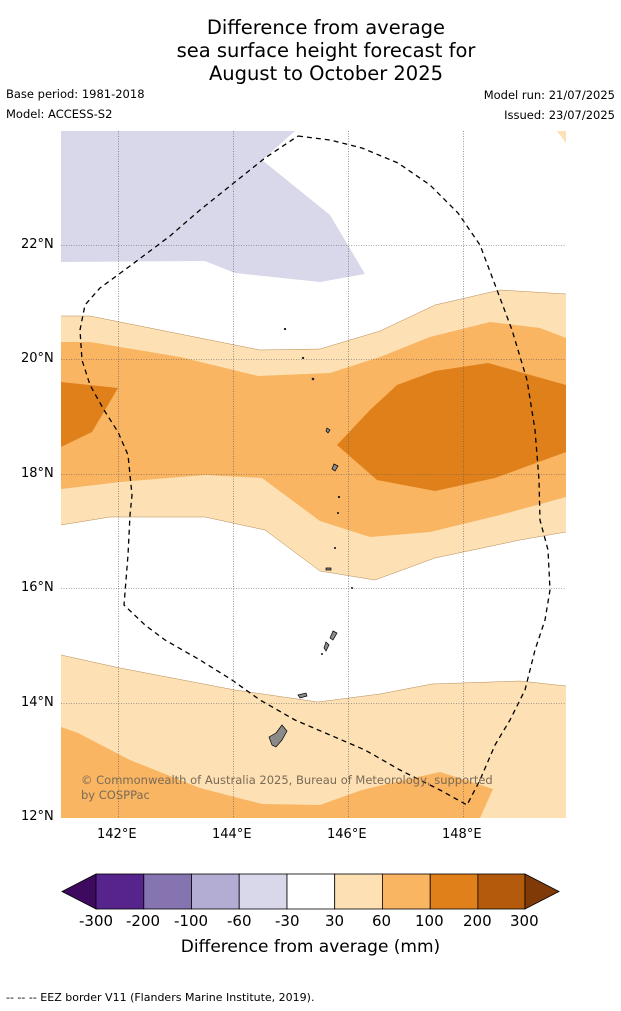 The width and height of the screenshot is (621, 1011). Describe the element at coordinates (561, 137) in the screenshot. I see `contour-30-60-corner` at that location.